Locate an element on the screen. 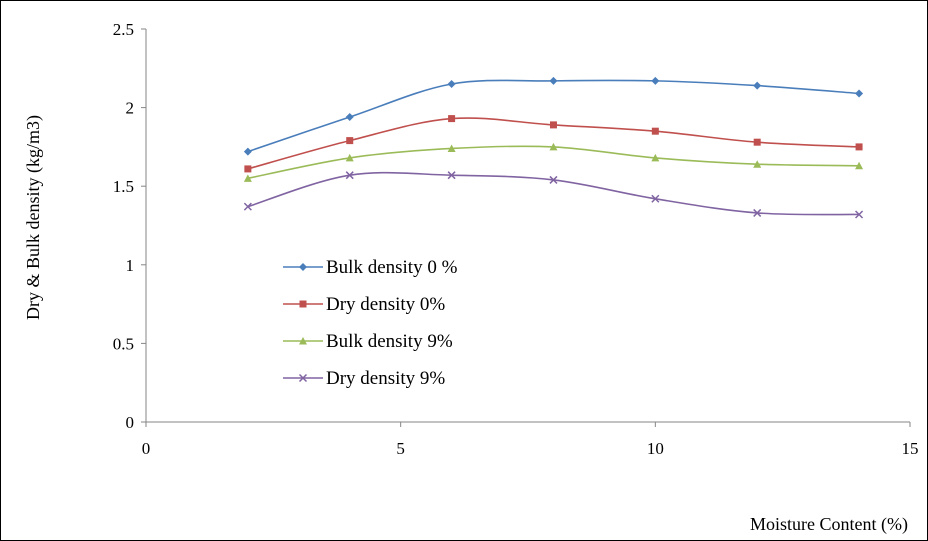  legend-label: Dry density 9% is located at coordinates (385, 378).